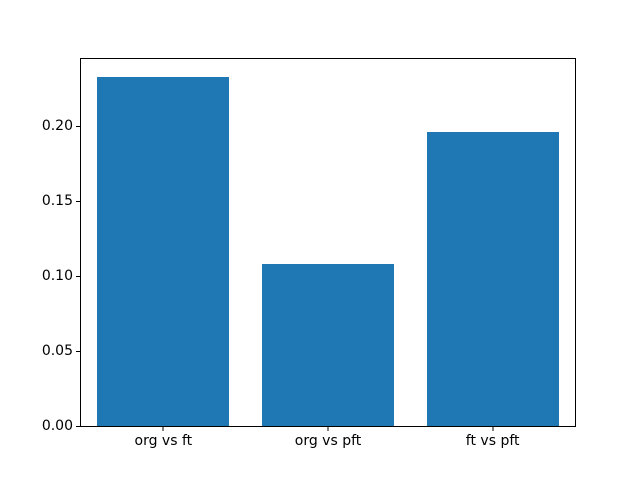  I want to click on x-axis-category-label: org vs ft, so click(163, 441).